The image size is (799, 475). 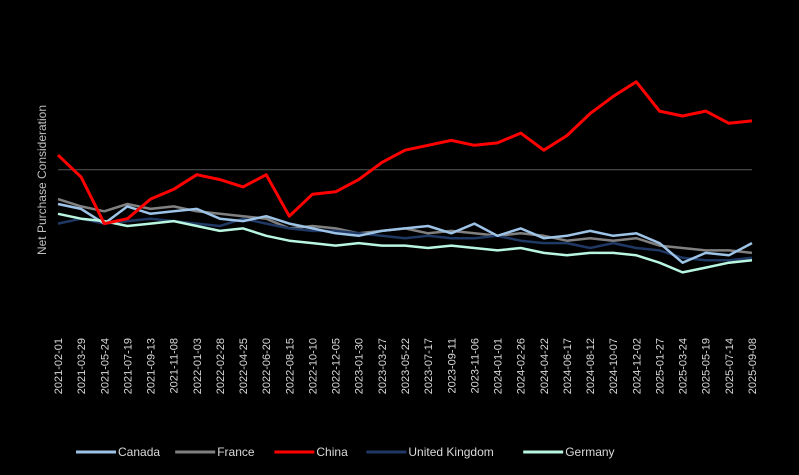 I want to click on x-tick-label: 2021-05-24, so click(x=105, y=366).